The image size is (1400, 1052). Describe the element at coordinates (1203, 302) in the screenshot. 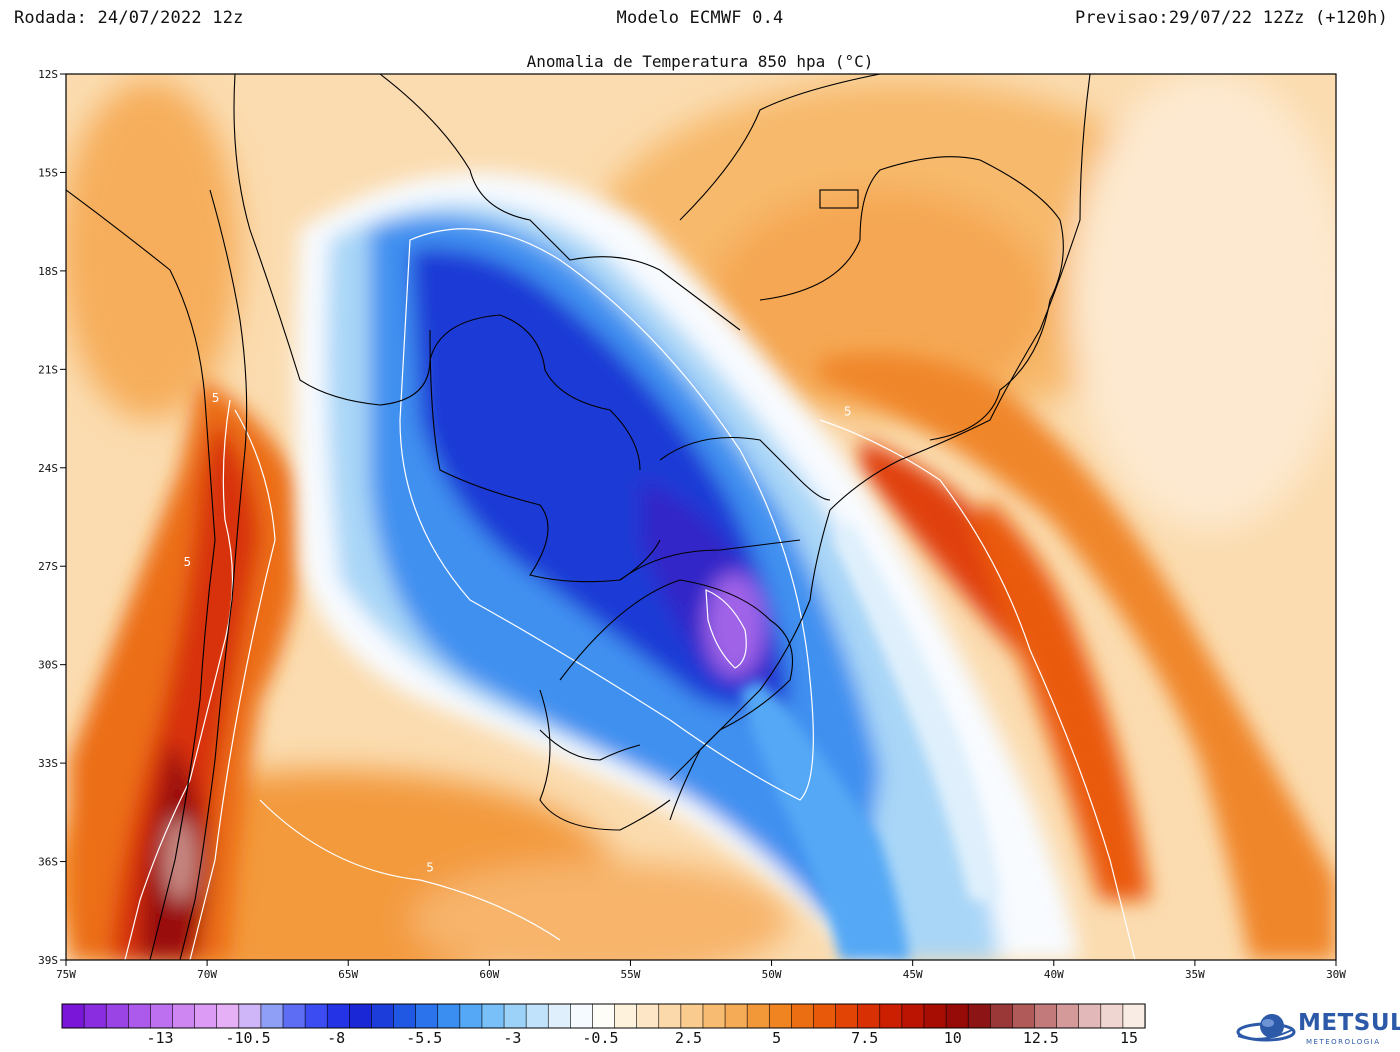

I see `warm-region-northeast-pale` at that location.